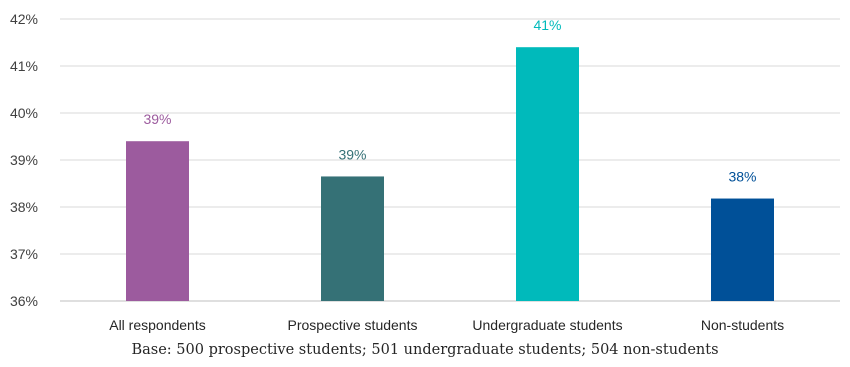 The width and height of the screenshot is (850, 367). Describe the element at coordinates (24, 19) in the screenshot. I see `y-tick-label: 42%` at that location.